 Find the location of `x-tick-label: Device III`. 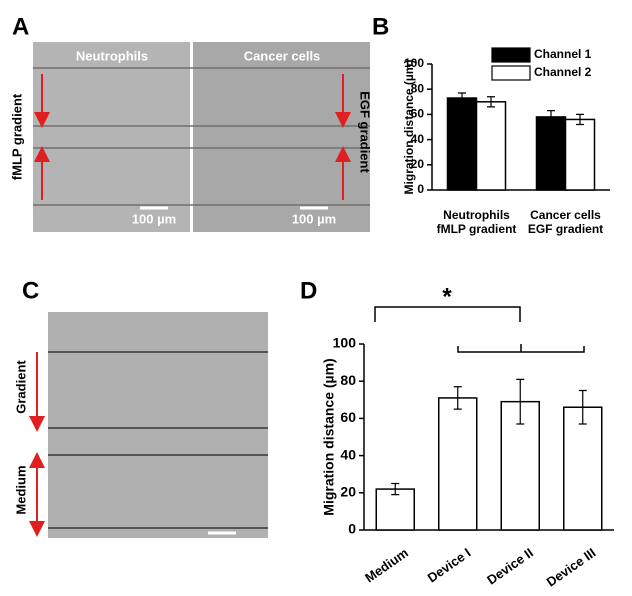

x-tick-label: Device III is located at coordinates (571, 567).